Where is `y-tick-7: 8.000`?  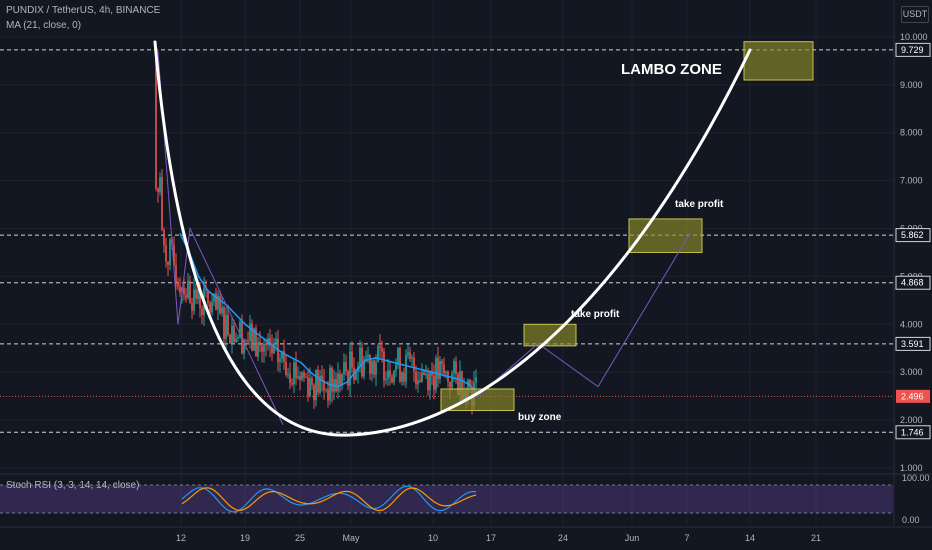 y-tick-7: 8.000 is located at coordinates (911, 133).